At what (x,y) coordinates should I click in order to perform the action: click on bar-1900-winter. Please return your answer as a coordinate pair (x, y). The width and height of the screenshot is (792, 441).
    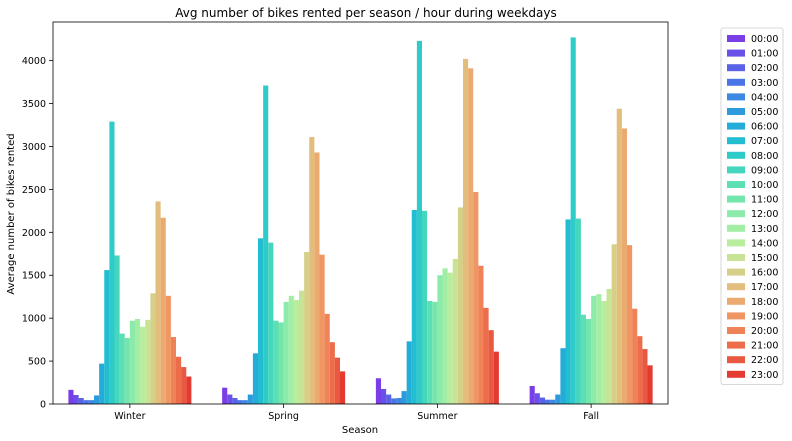
    Looking at the image, I should click on (168, 349).